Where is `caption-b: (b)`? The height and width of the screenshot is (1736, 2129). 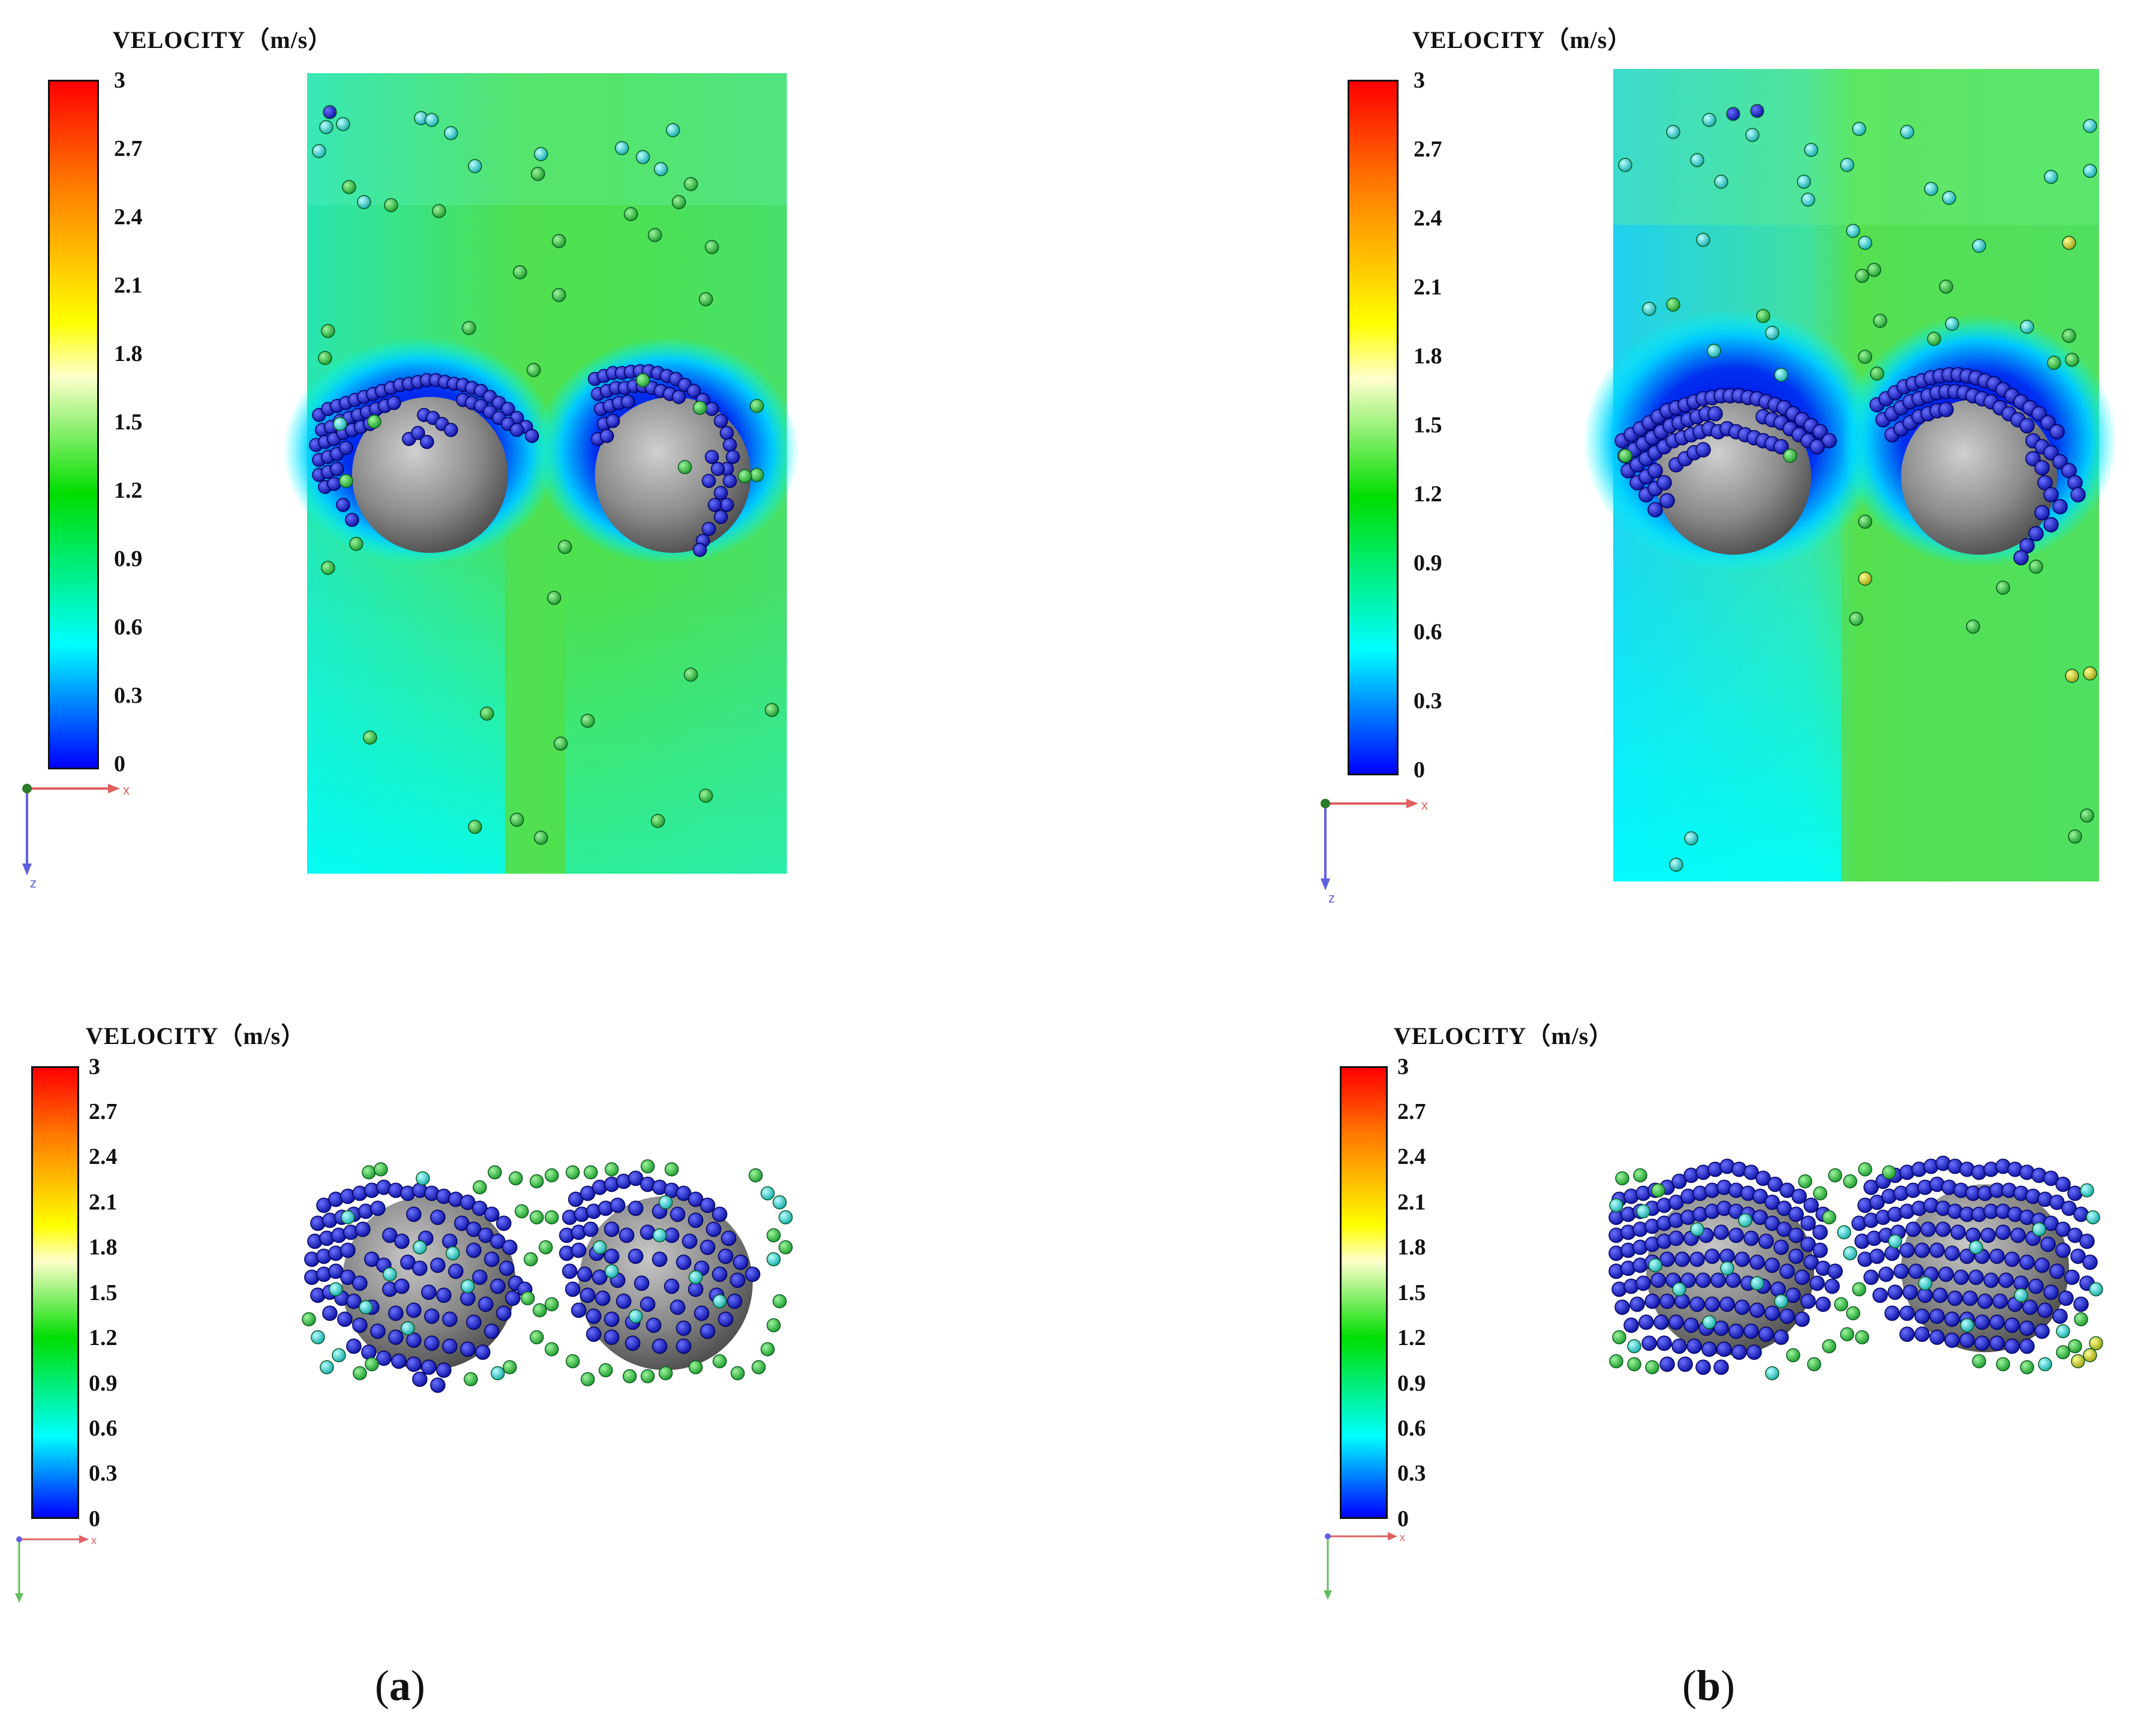
caption-b: (b) is located at coordinates (1709, 1686).